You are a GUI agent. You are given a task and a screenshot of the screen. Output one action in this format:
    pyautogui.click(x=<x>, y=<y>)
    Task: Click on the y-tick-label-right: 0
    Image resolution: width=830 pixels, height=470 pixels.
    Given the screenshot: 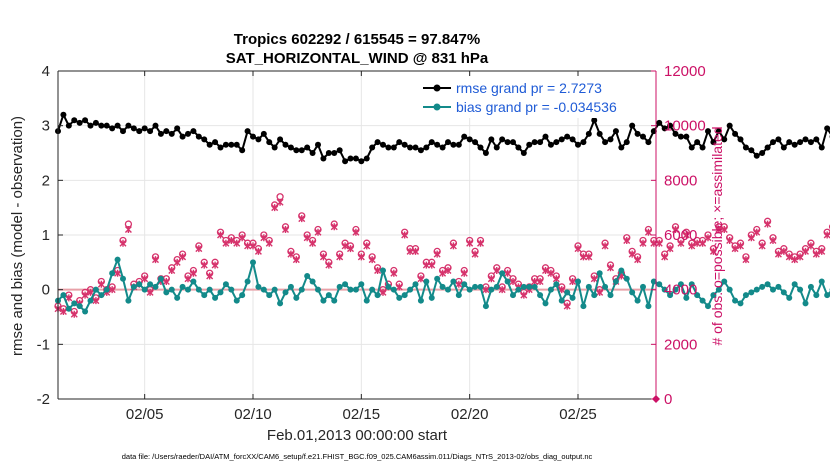 What is the action you would take?
    pyautogui.click(x=668, y=399)
    